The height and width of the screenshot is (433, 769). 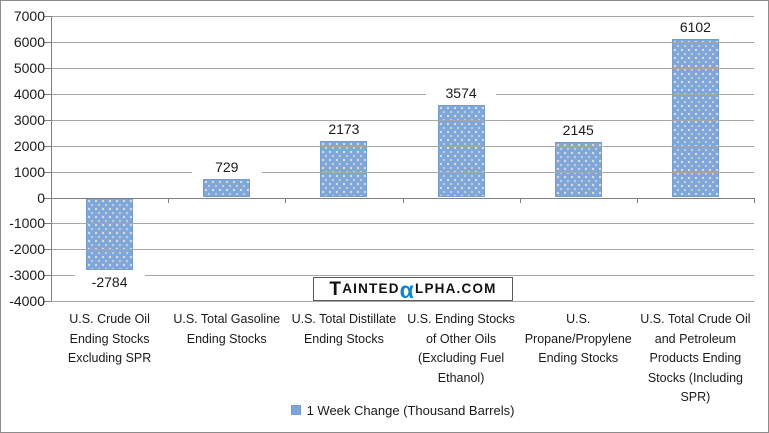 What do you see at coordinates (456, 288) in the screenshot?
I see `watermark-text-lphacom: LPHA.COM` at bounding box center [456, 288].